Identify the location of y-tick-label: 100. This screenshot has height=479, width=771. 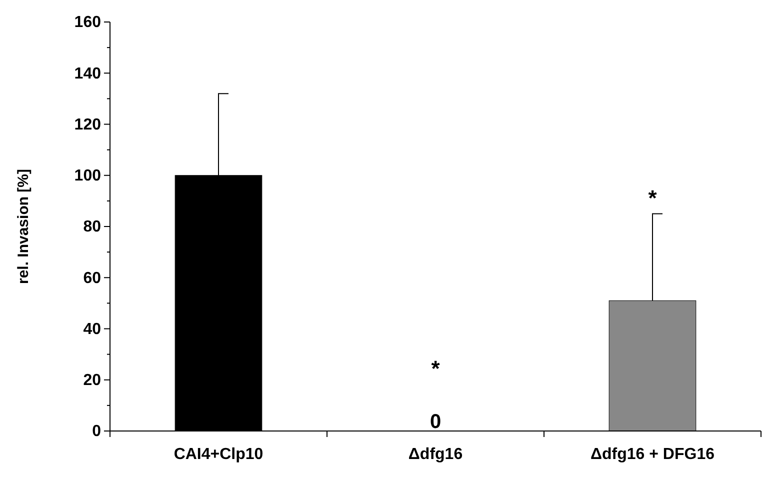
(88, 175).